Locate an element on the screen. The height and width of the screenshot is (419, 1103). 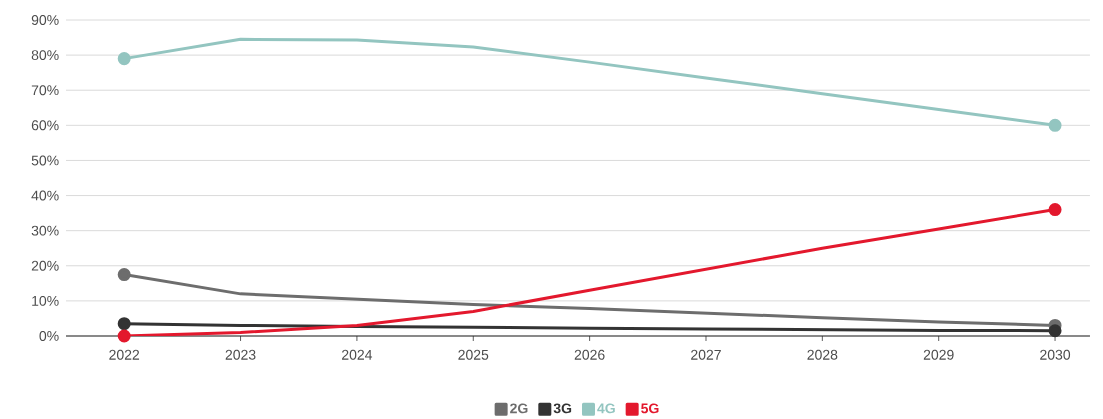
legend-label: 4G is located at coordinates (606, 408).